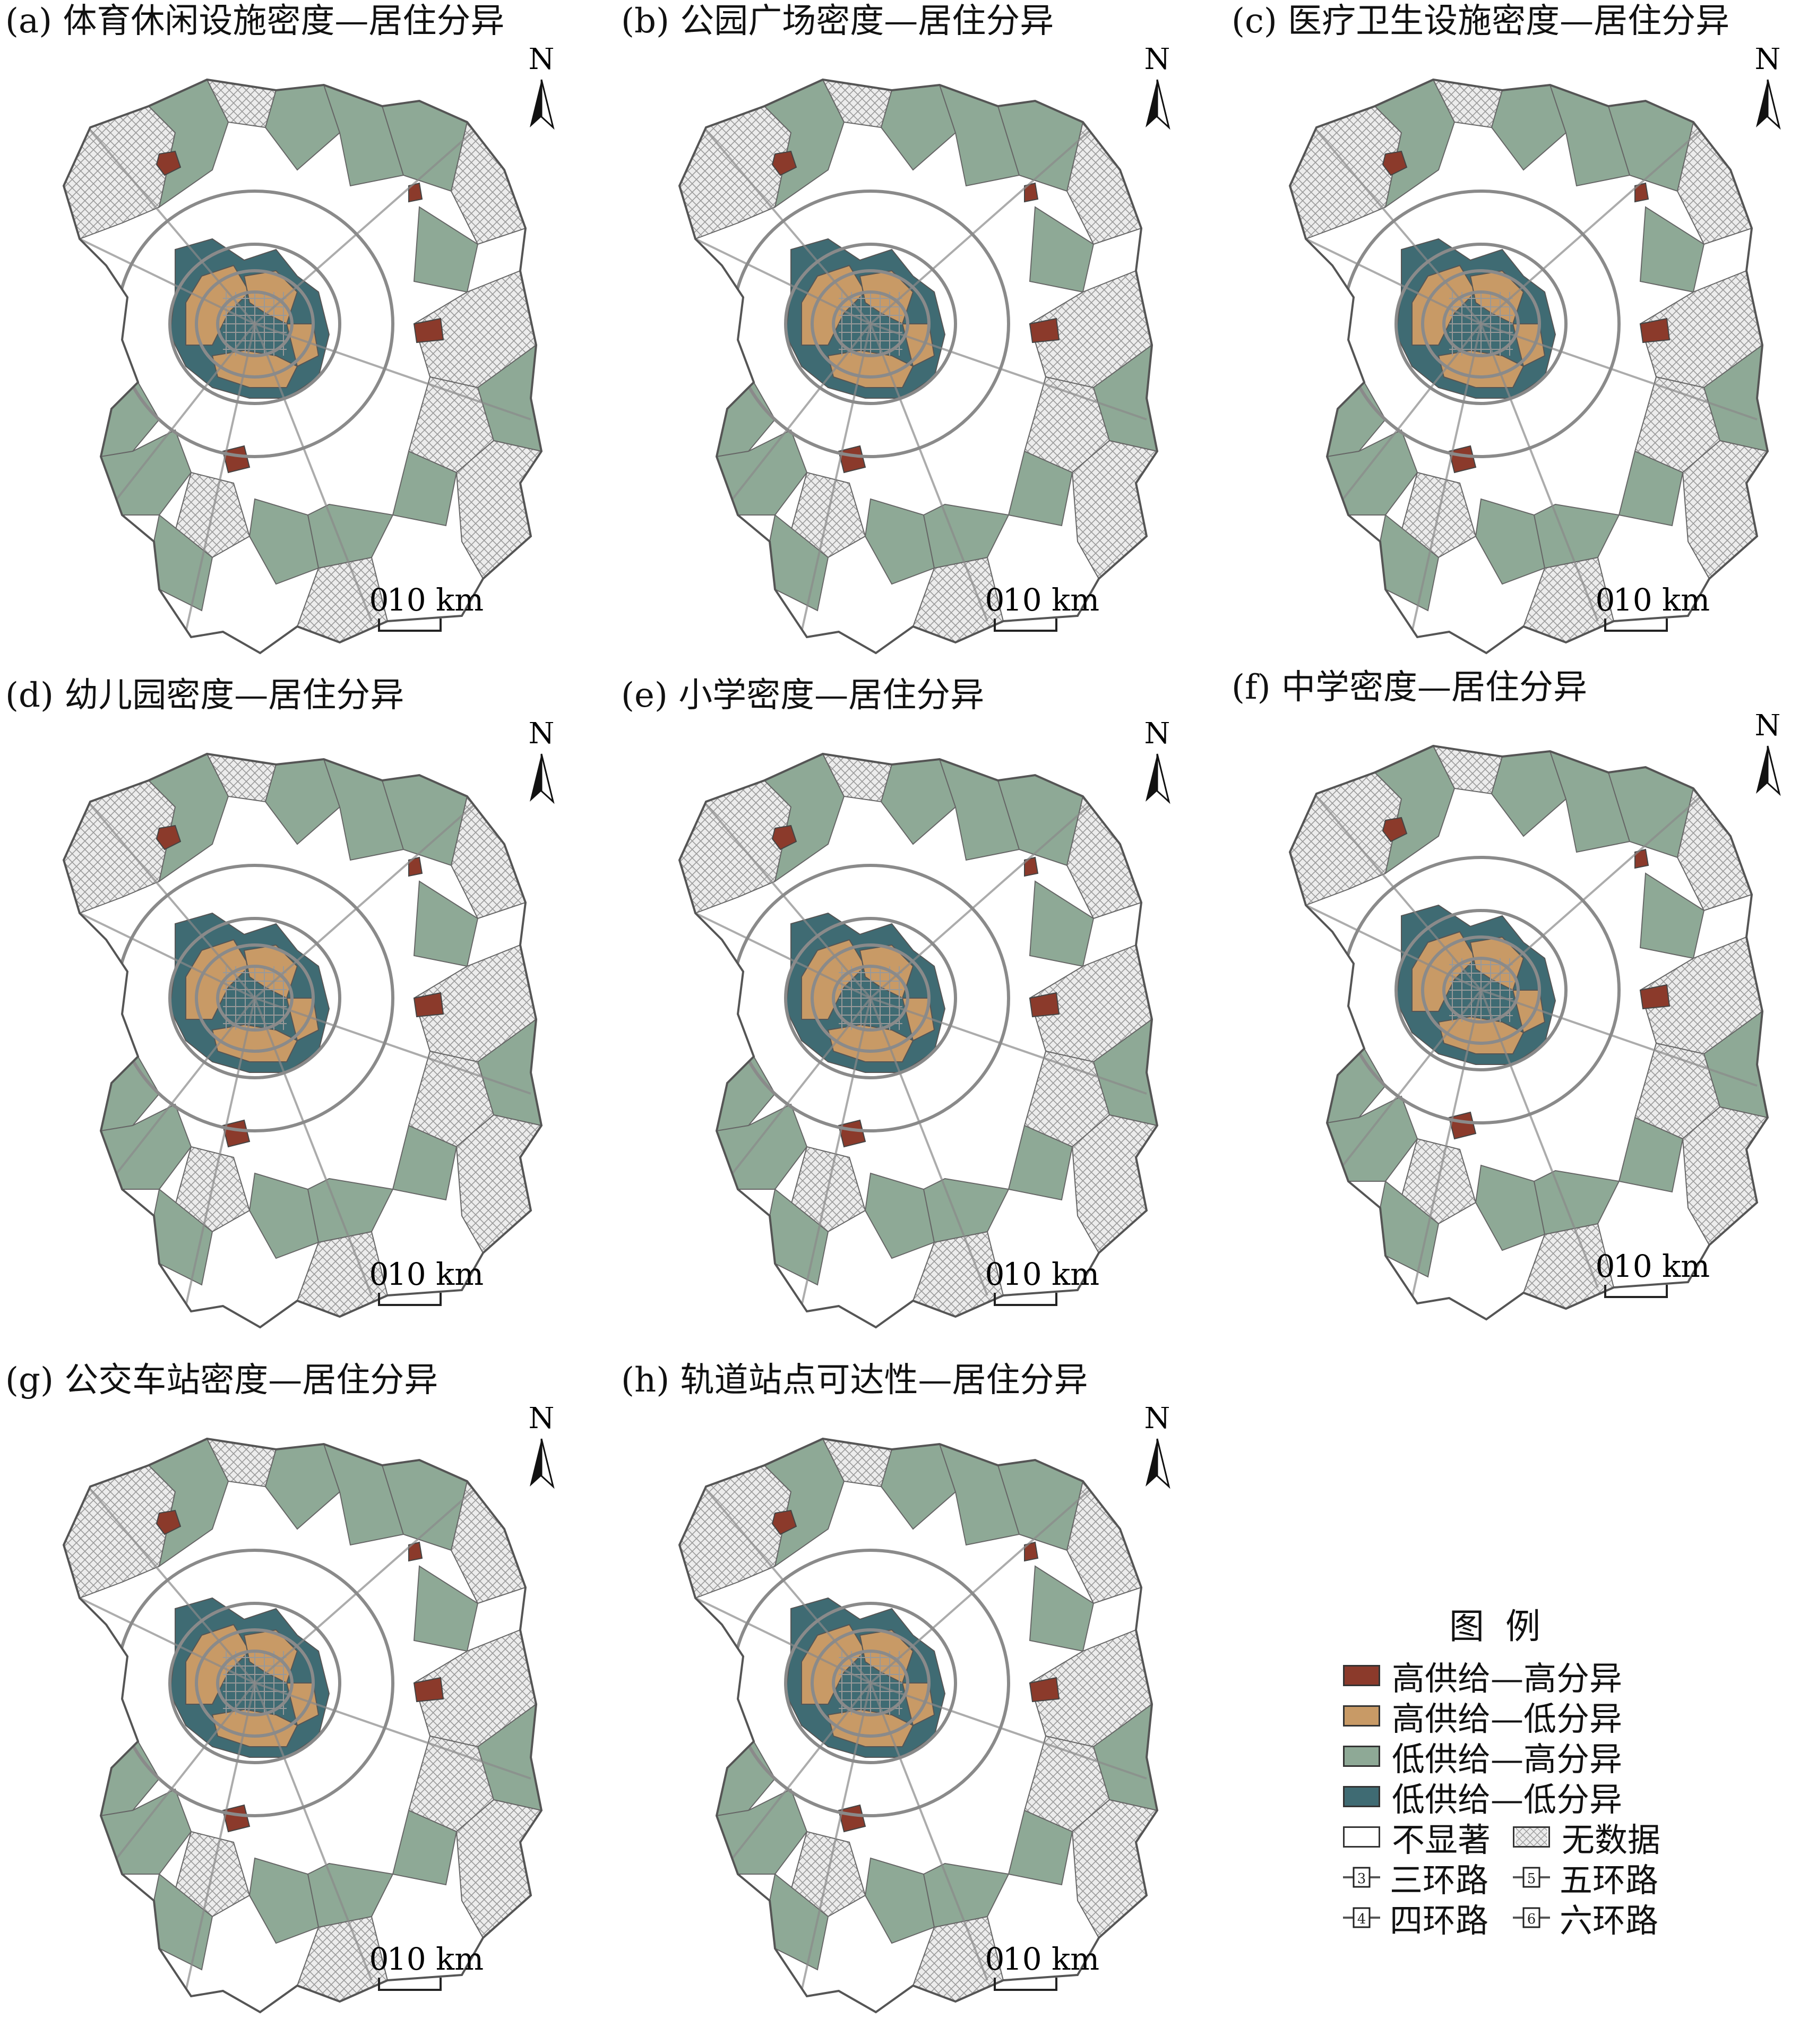 The image size is (1808, 2044). I want to click on legend-item-not-significant: 不显著, so click(1417, 1838).